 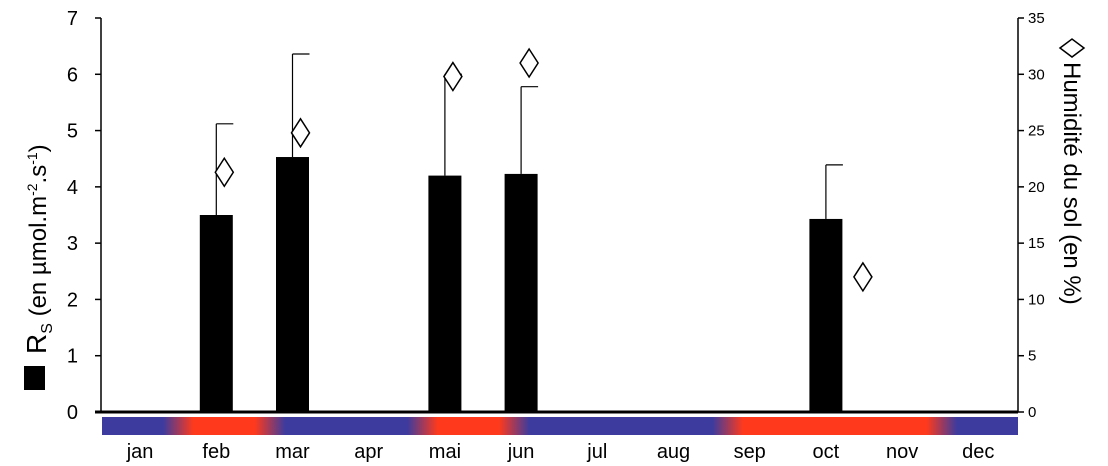 What do you see at coordinates (1032, 412) in the screenshot?
I see `right-tick-label: 0` at bounding box center [1032, 412].